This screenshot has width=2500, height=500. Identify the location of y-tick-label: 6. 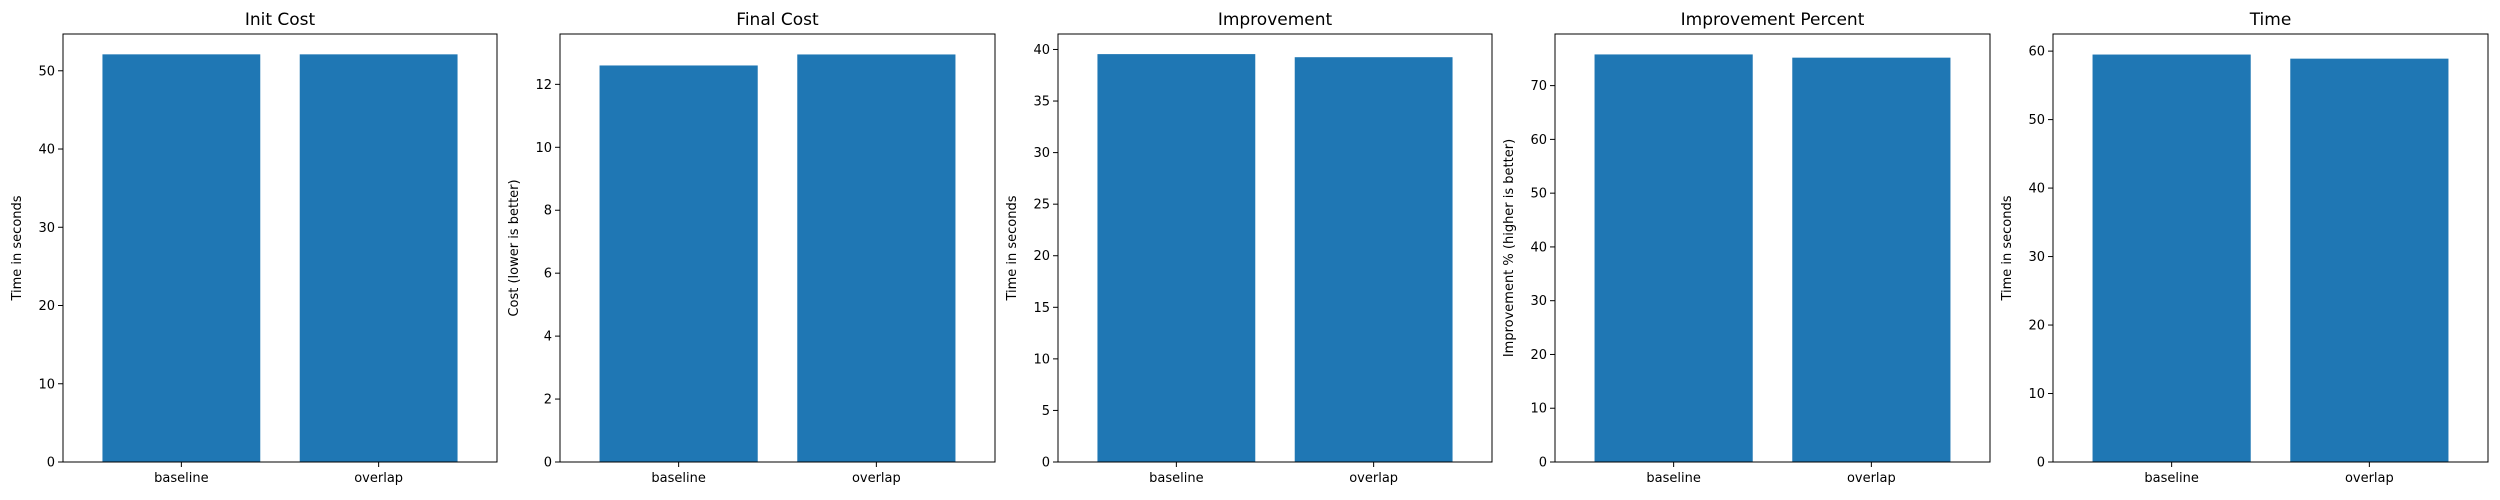
(548, 274).